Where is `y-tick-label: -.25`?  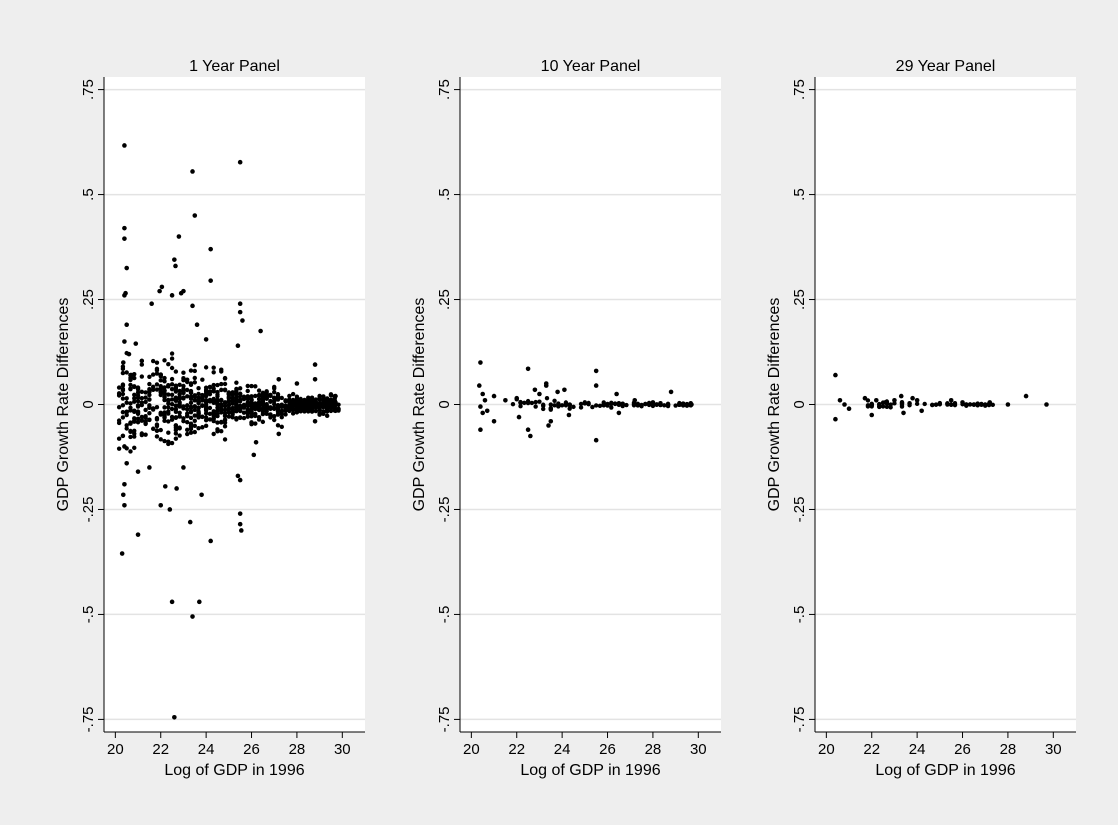 y-tick-label: -.25 is located at coordinates (444, 510).